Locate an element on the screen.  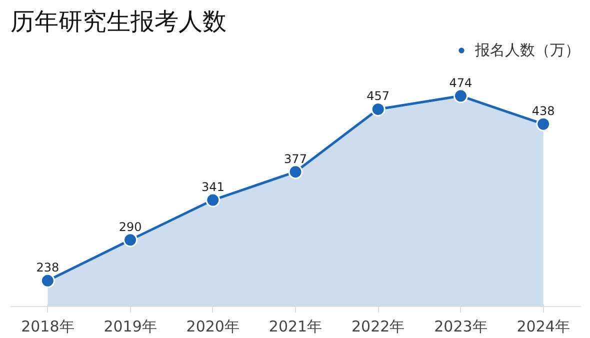
x-tick-label: 2019年 is located at coordinates (130, 327).